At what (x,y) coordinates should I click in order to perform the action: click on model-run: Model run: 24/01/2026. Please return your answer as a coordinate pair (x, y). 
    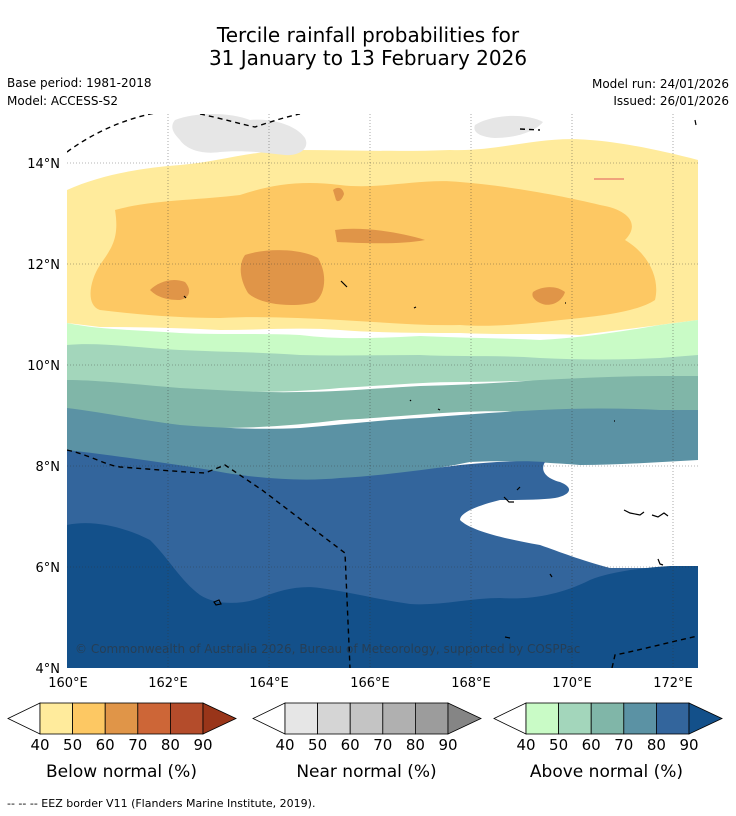
    Looking at the image, I should click on (660, 84).